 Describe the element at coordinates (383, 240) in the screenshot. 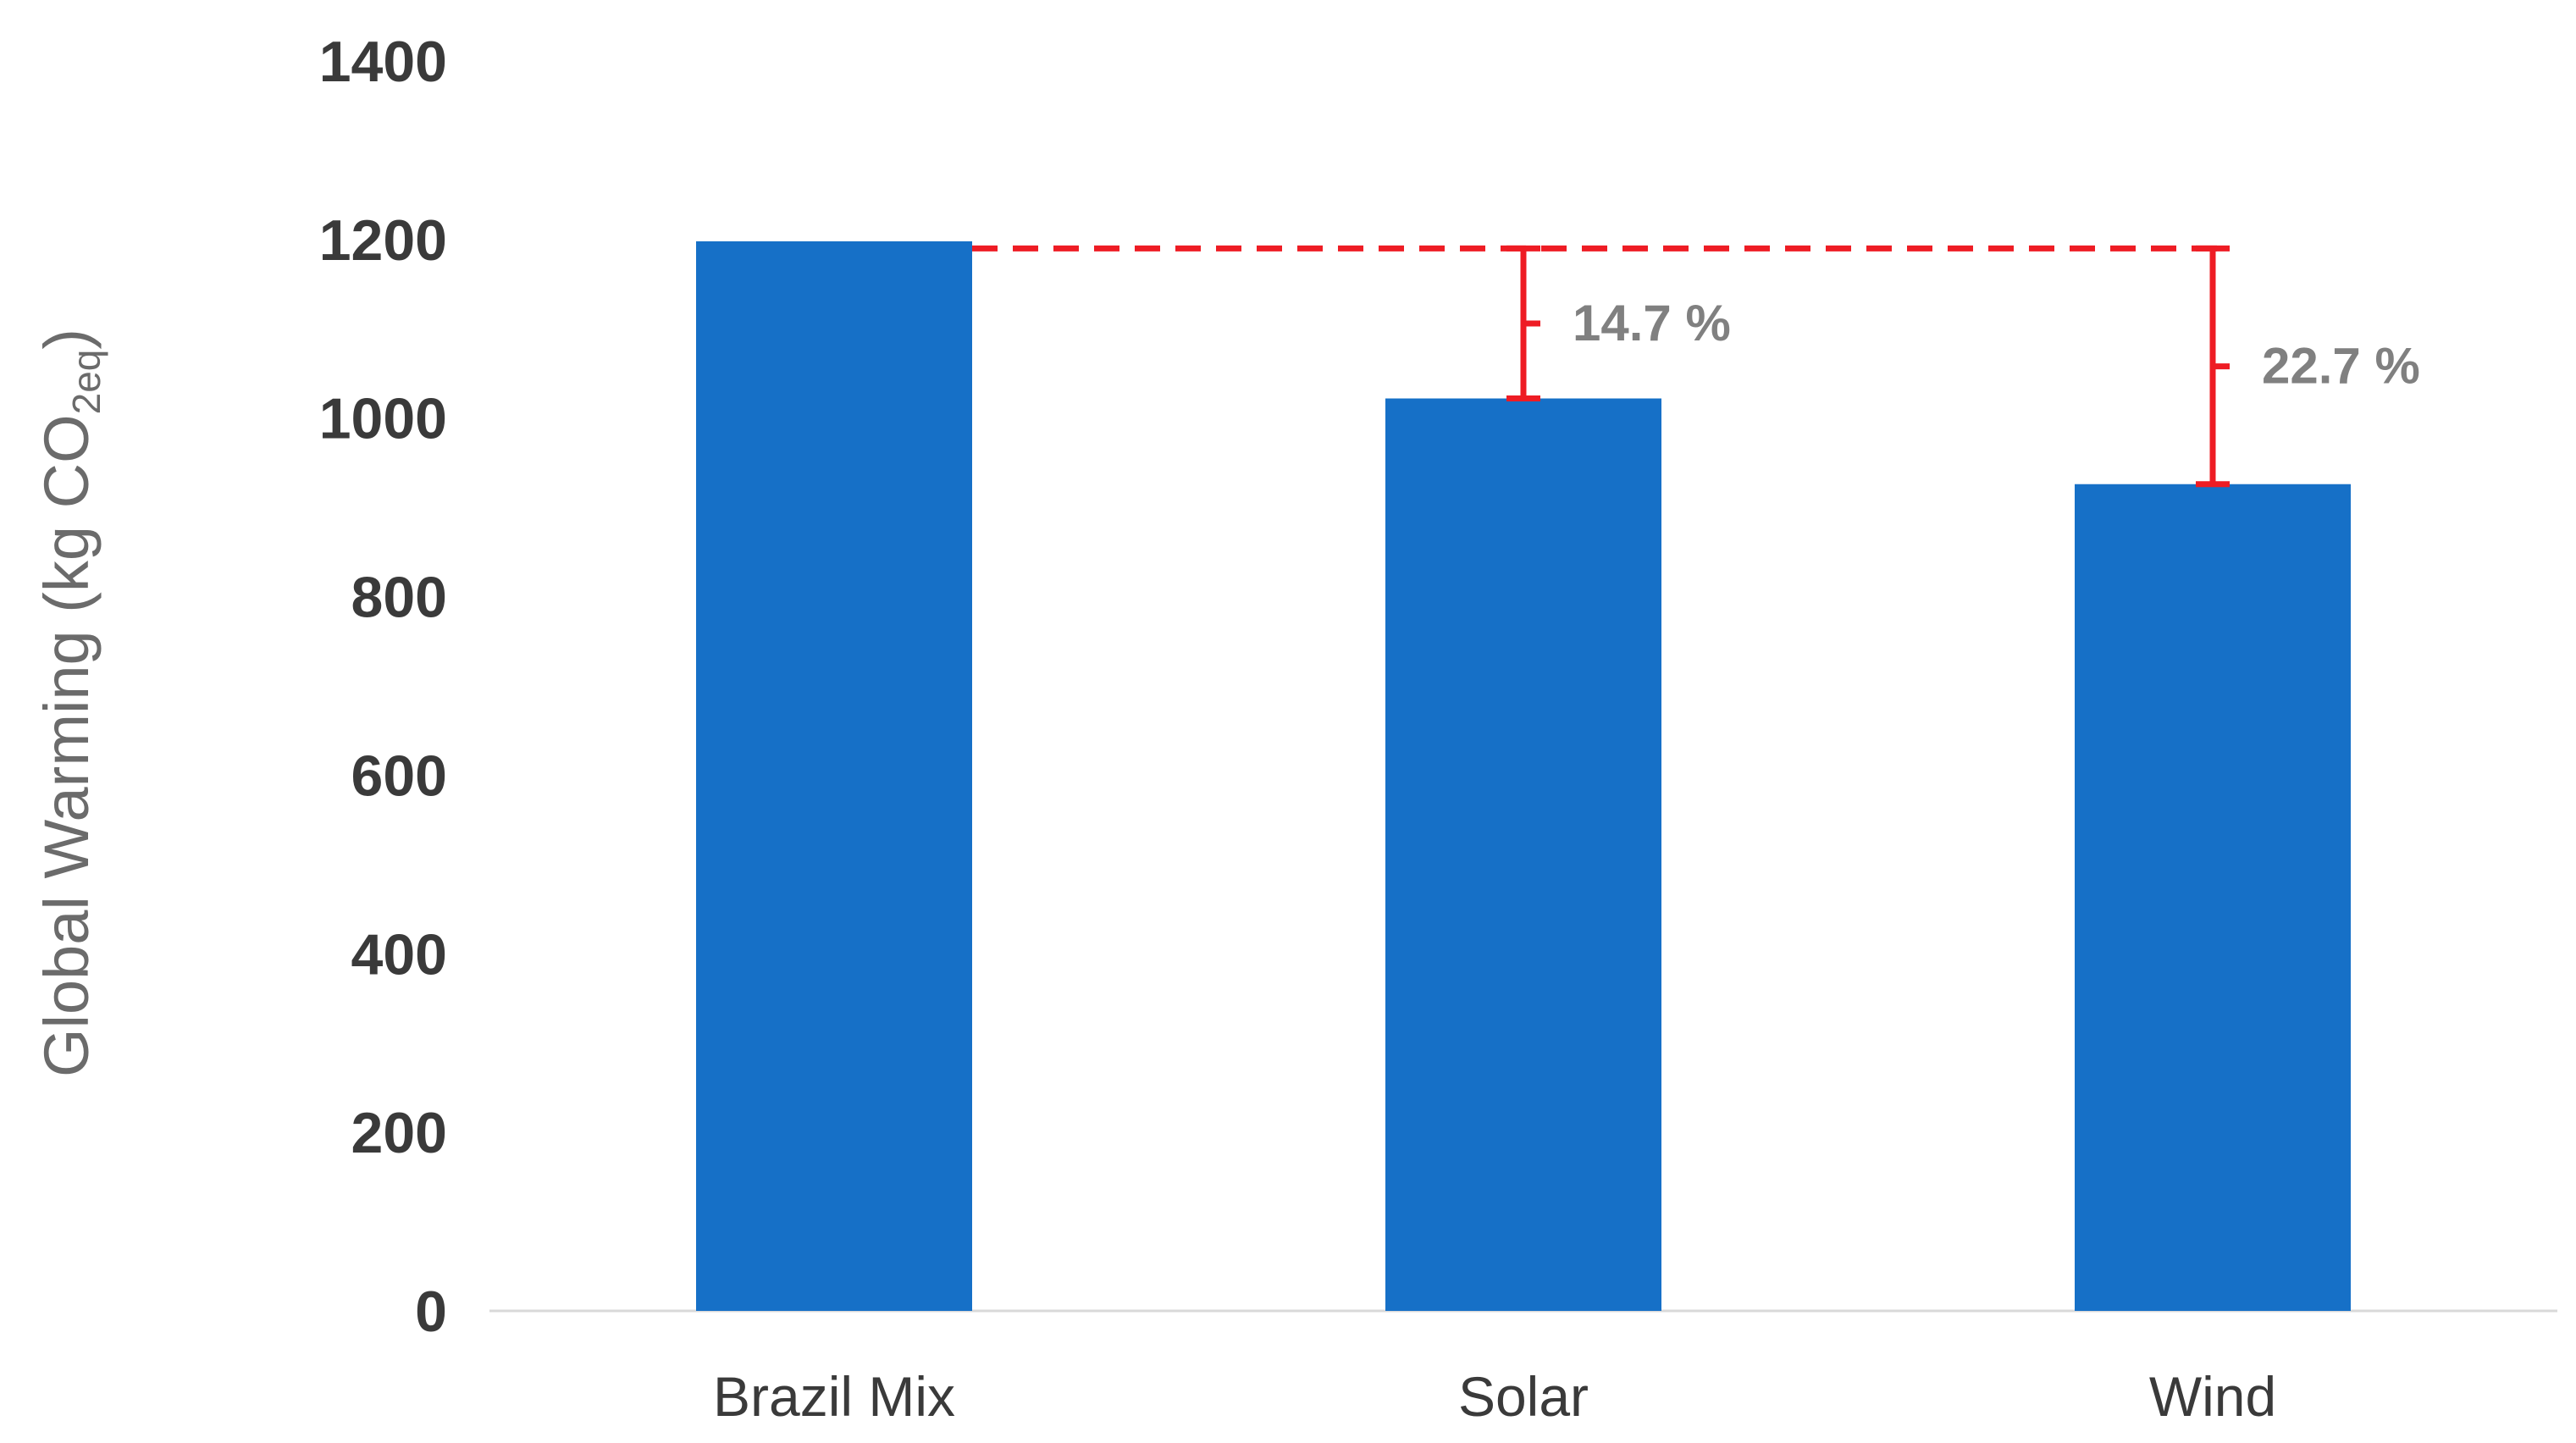

I see `y-tick-label: 1200` at that location.